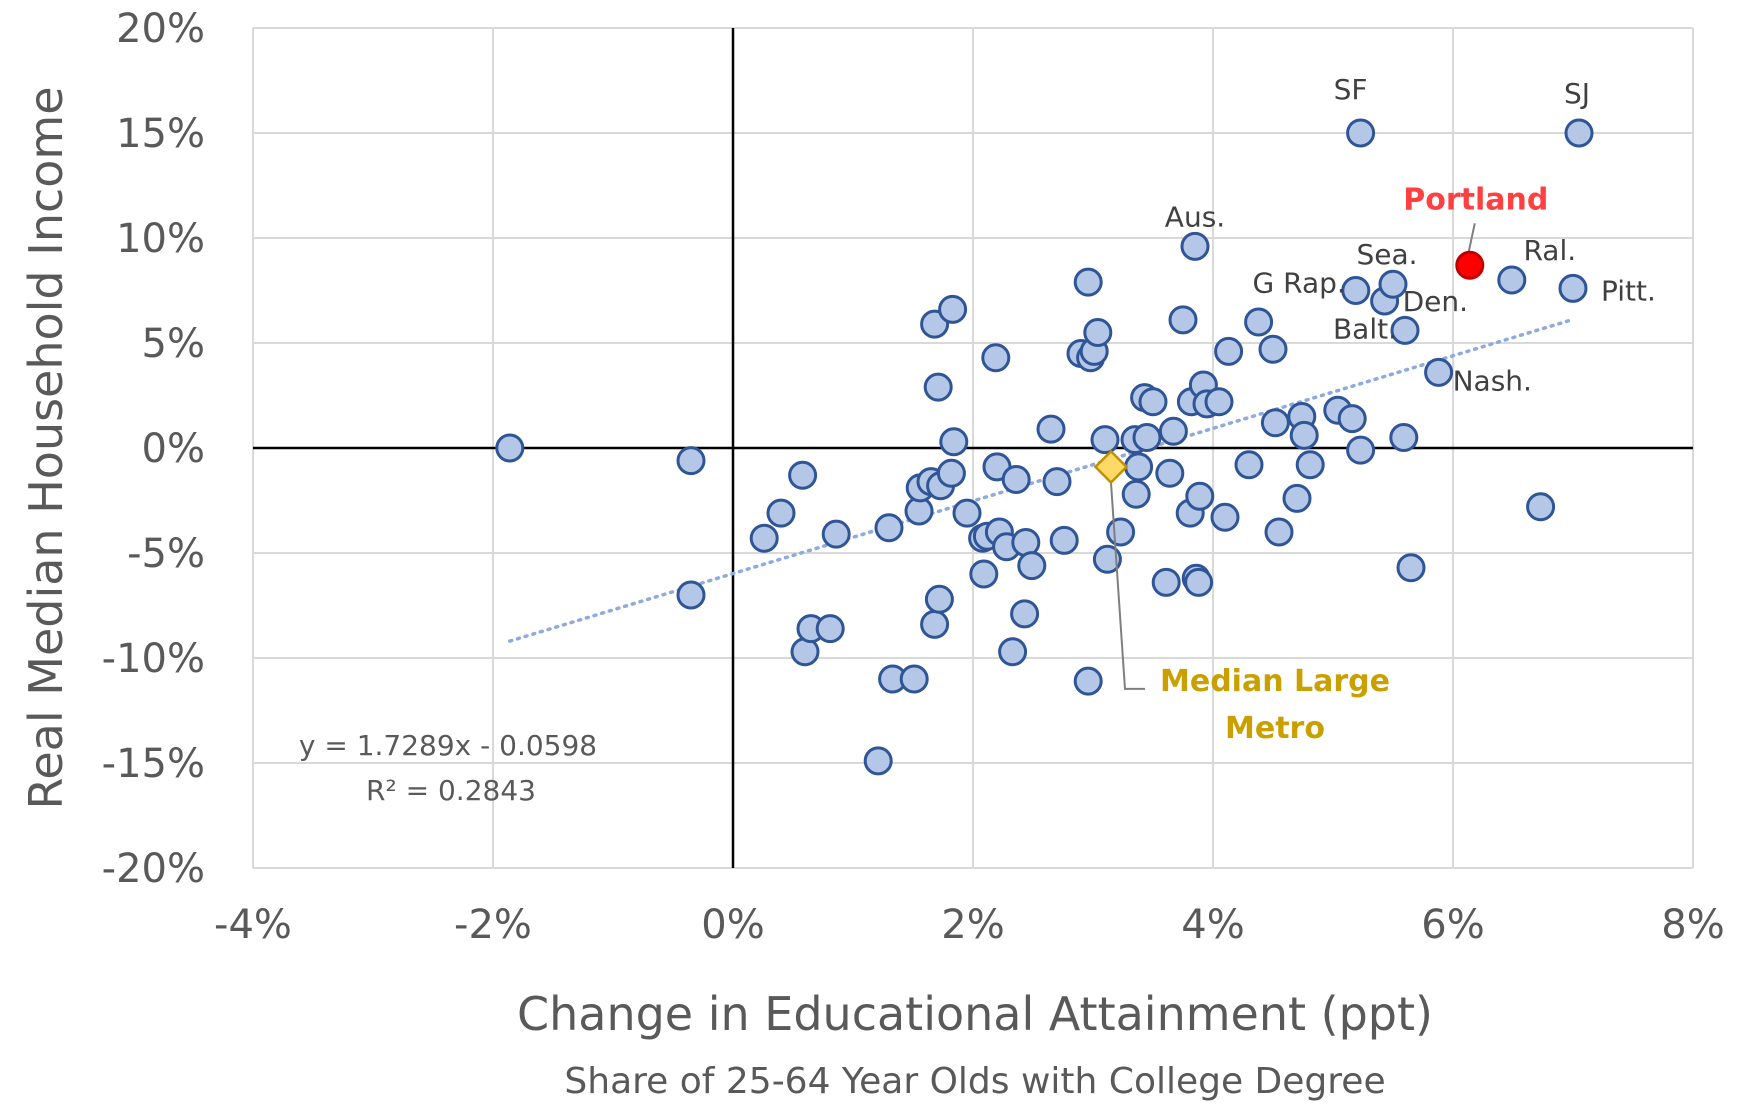  What do you see at coordinates (253, 925) in the screenshot?
I see `x-tick-label: -4%` at bounding box center [253, 925].